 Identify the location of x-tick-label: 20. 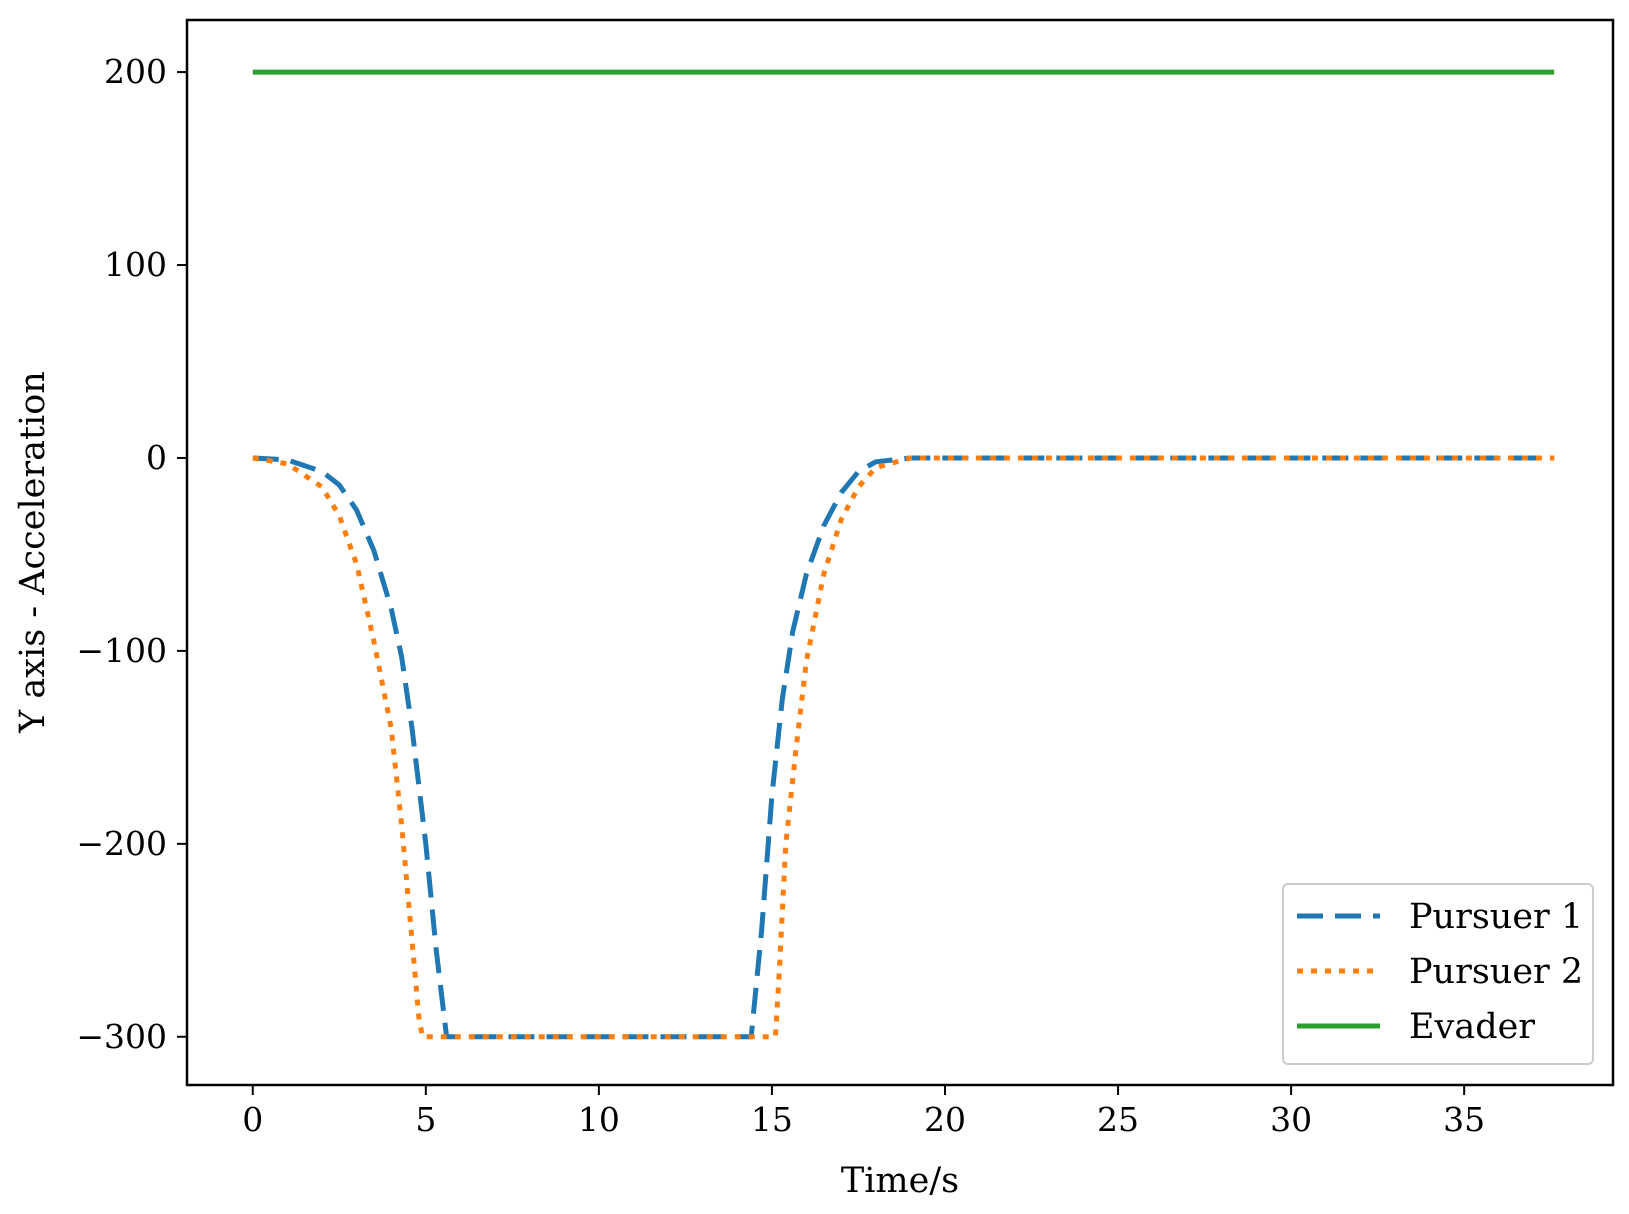
(945, 1119).